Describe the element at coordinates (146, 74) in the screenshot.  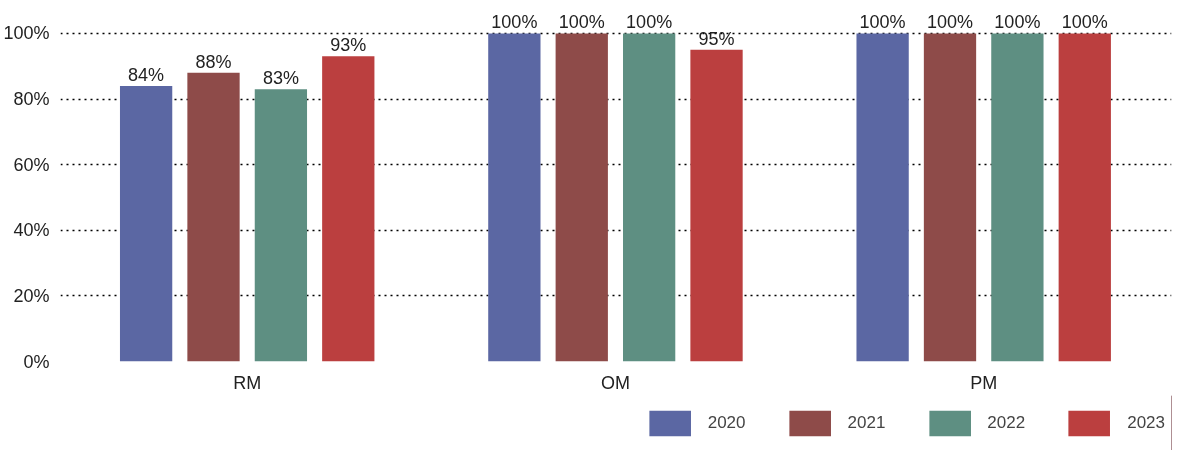
I see `data-label: 84%` at that location.